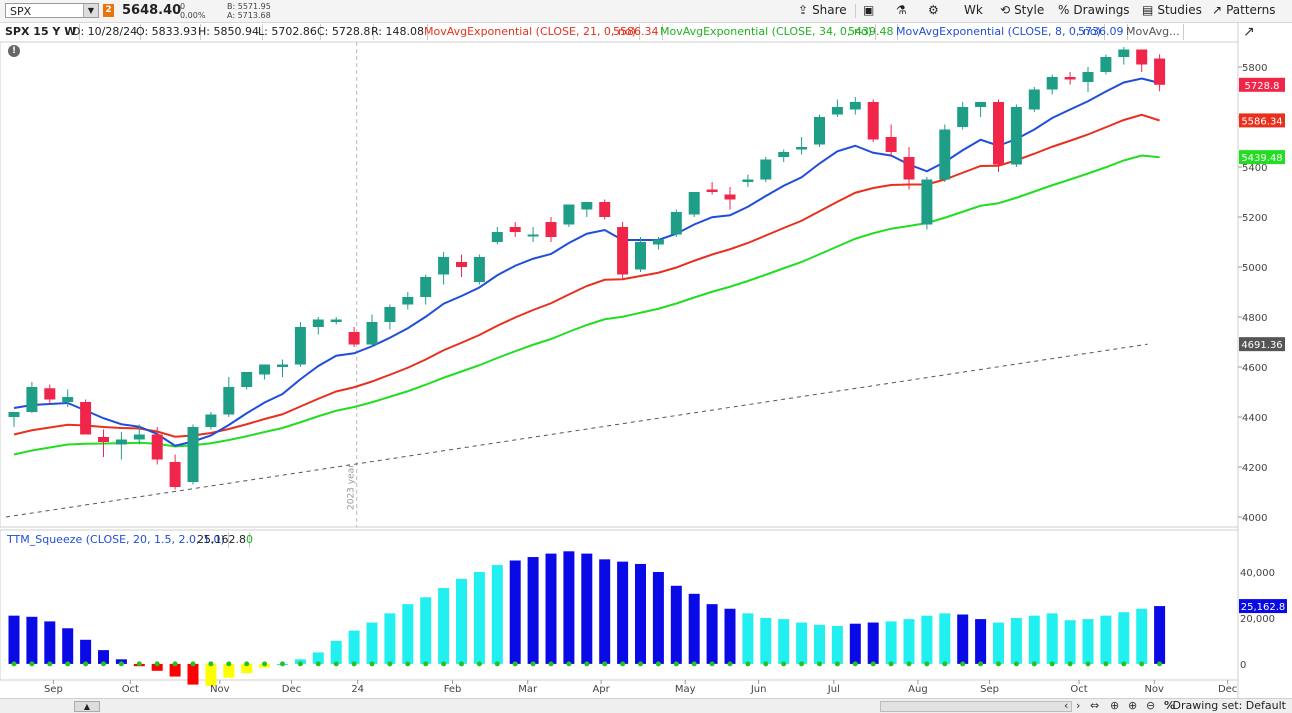 This screenshot has width=1292, height=713. I want to click on scroll-left-icon: ‹, so click(1066, 705).